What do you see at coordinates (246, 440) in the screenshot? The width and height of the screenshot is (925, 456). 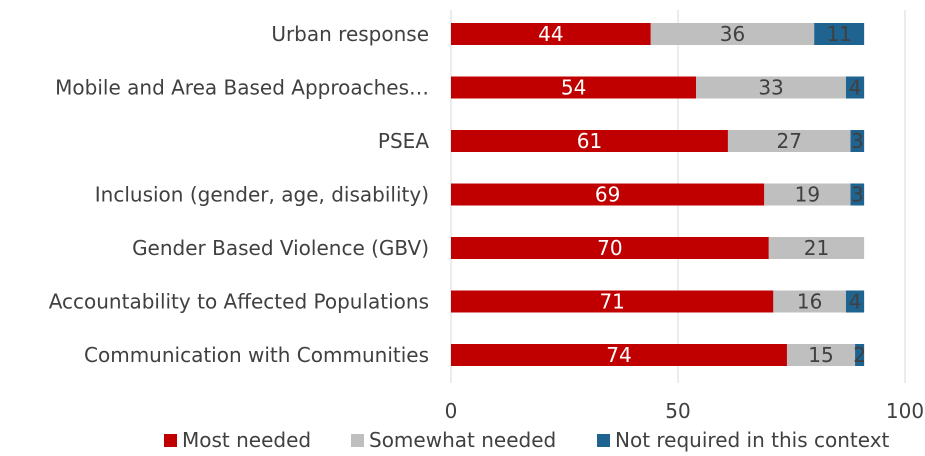 I see `legend-label-1: Most needed` at bounding box center [246, 440].